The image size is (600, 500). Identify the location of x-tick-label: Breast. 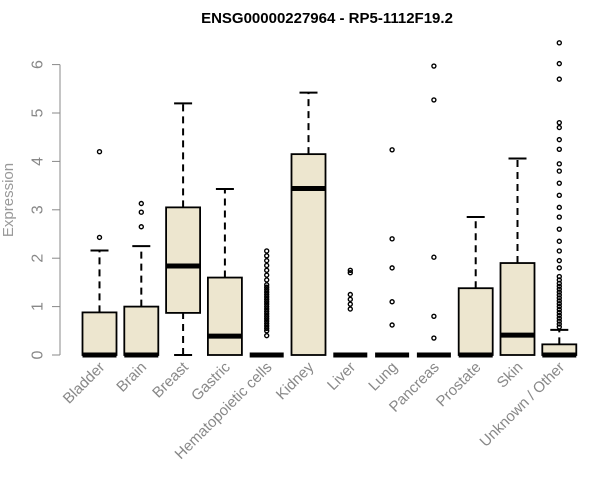
(170, 379).